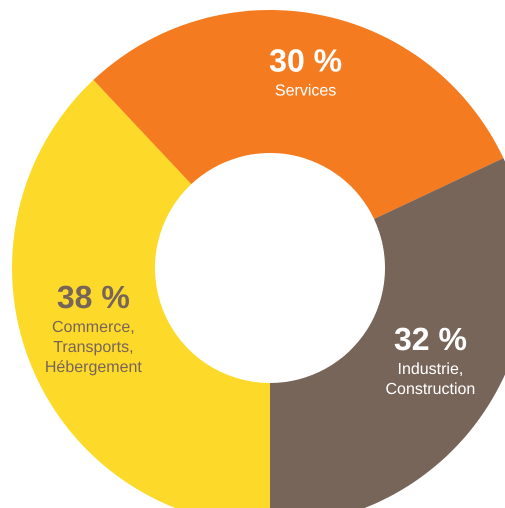 The height and width of the screenshot is (508, 505). I want to click on data-label: 30 %, so click(305, 60).